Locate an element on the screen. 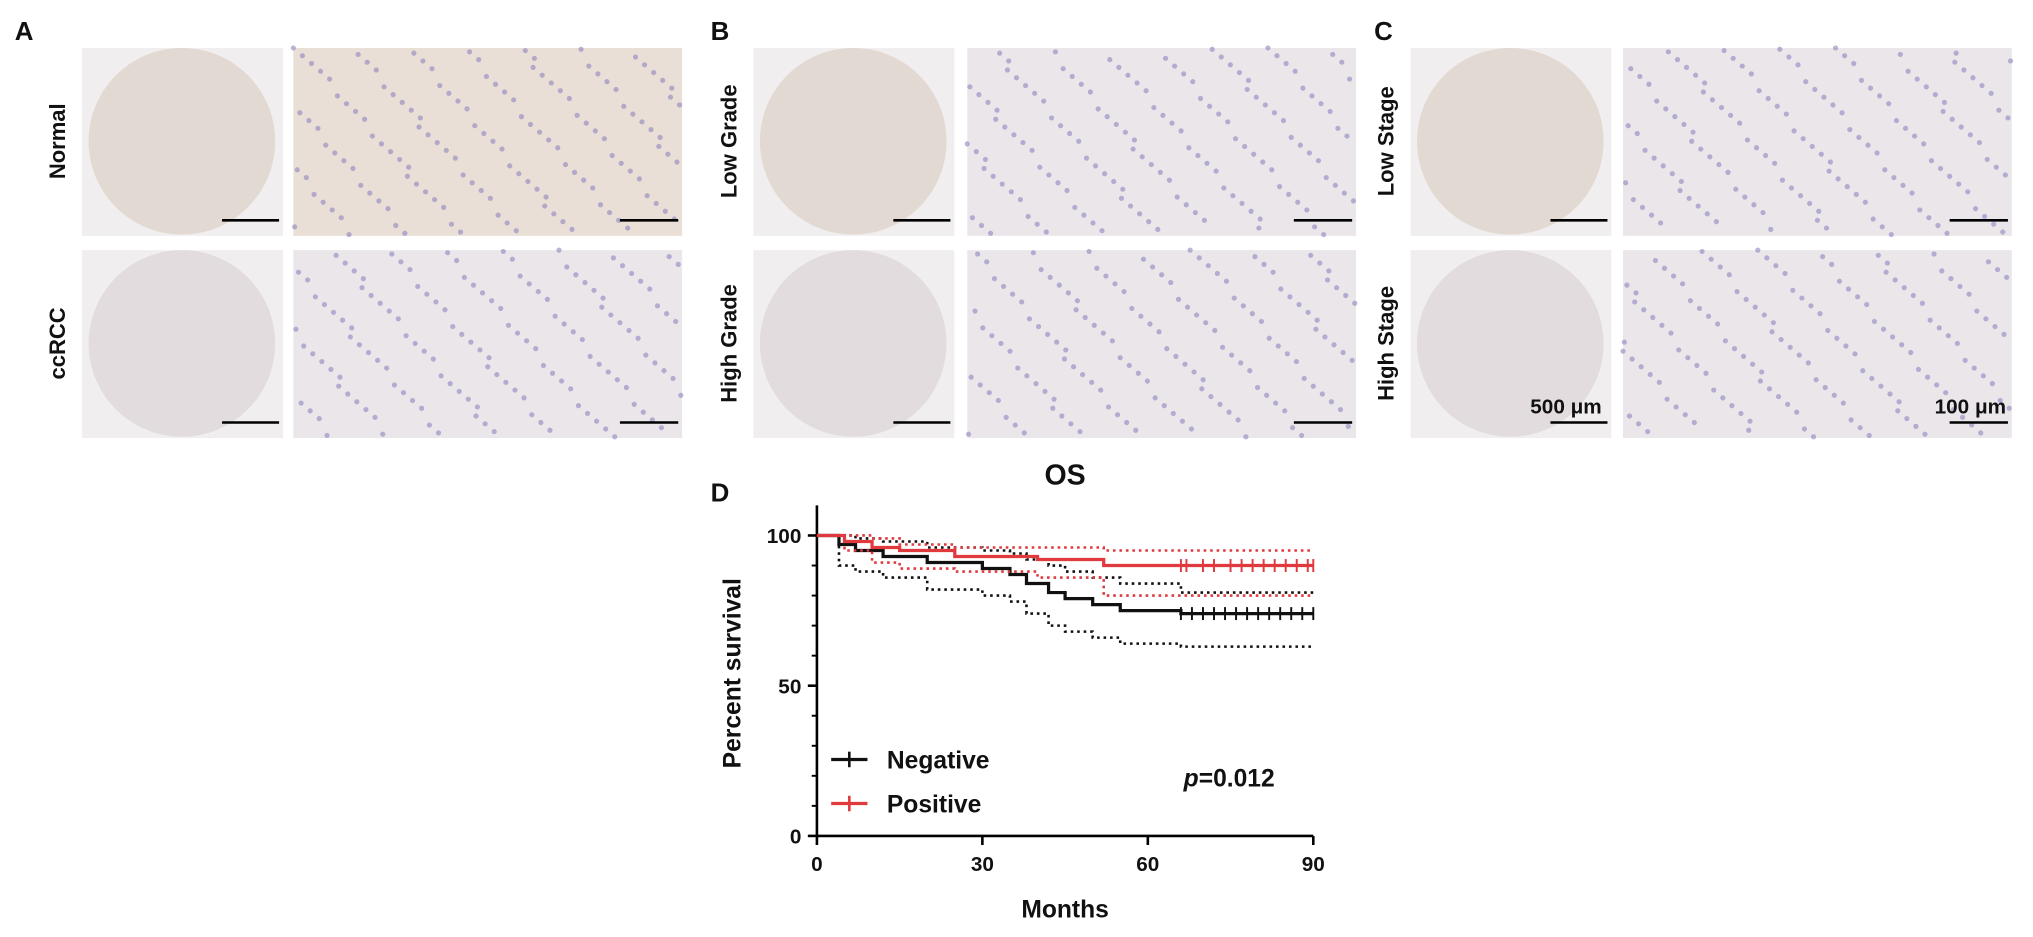  confidence-band is located at coordinates (1065, 565).